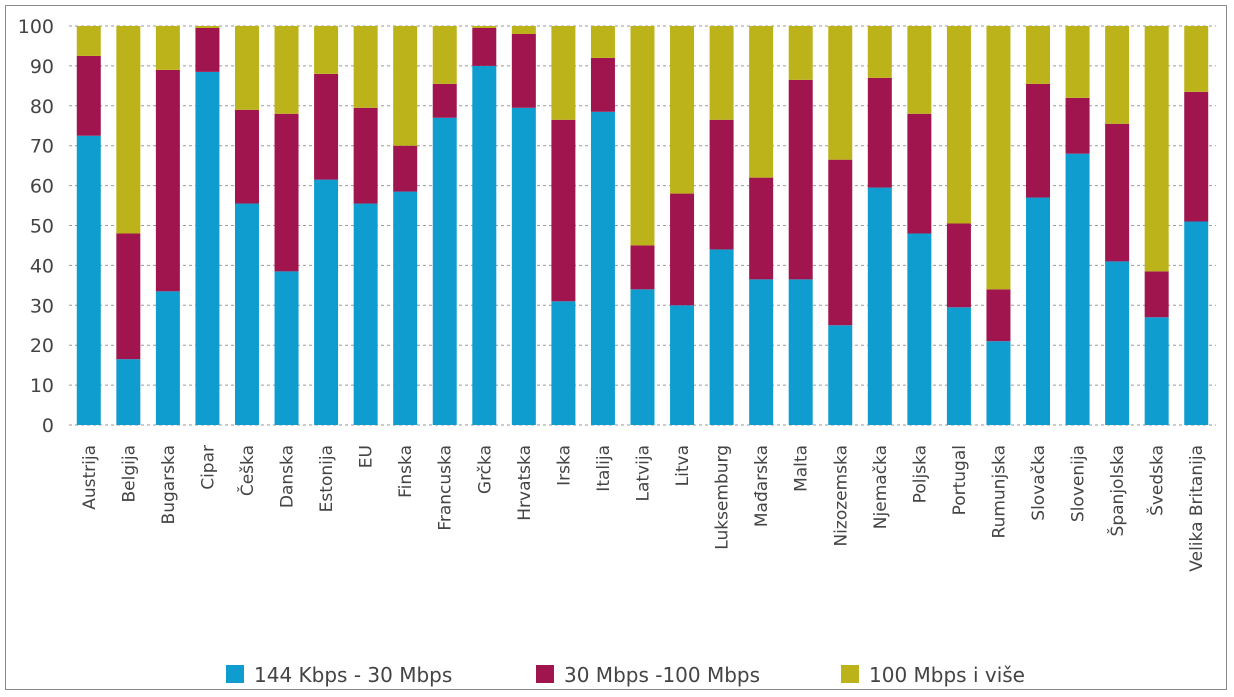 This screenshot has height=697, width=1234. What do you see at coordinates (1157, 480) in the screenshot?
I see `x-tick-label: Švedska` at bounding box center [1157, 480].